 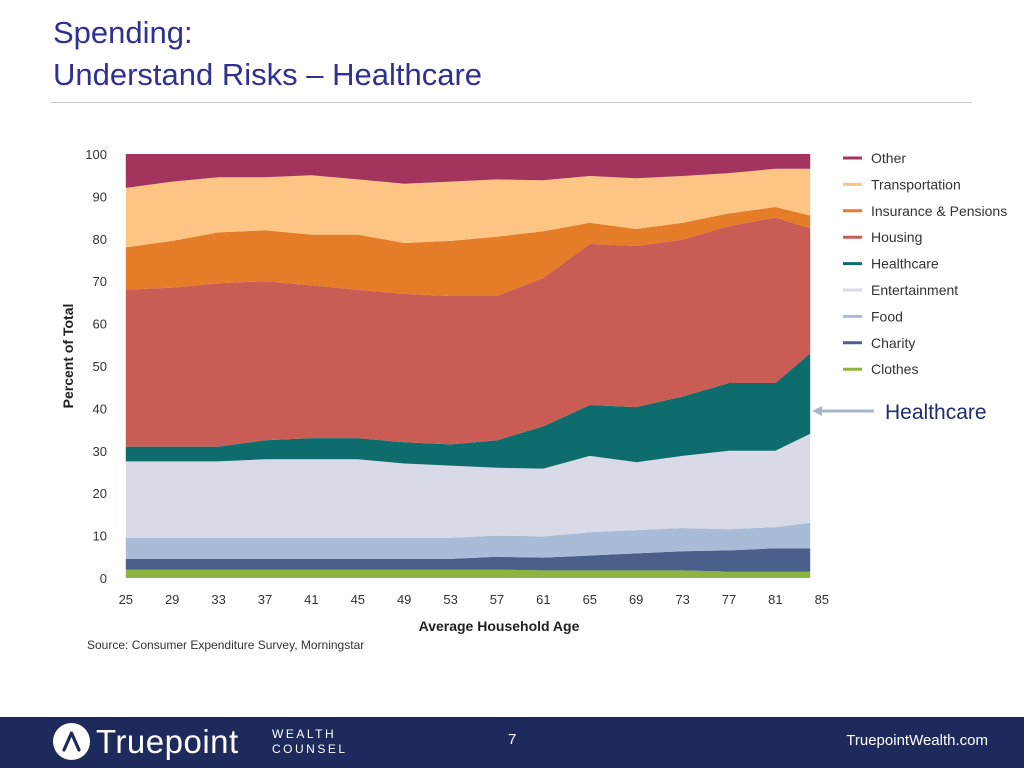 I want to click on slide-title-line-1: Spending:, so click(x=123, y=32).